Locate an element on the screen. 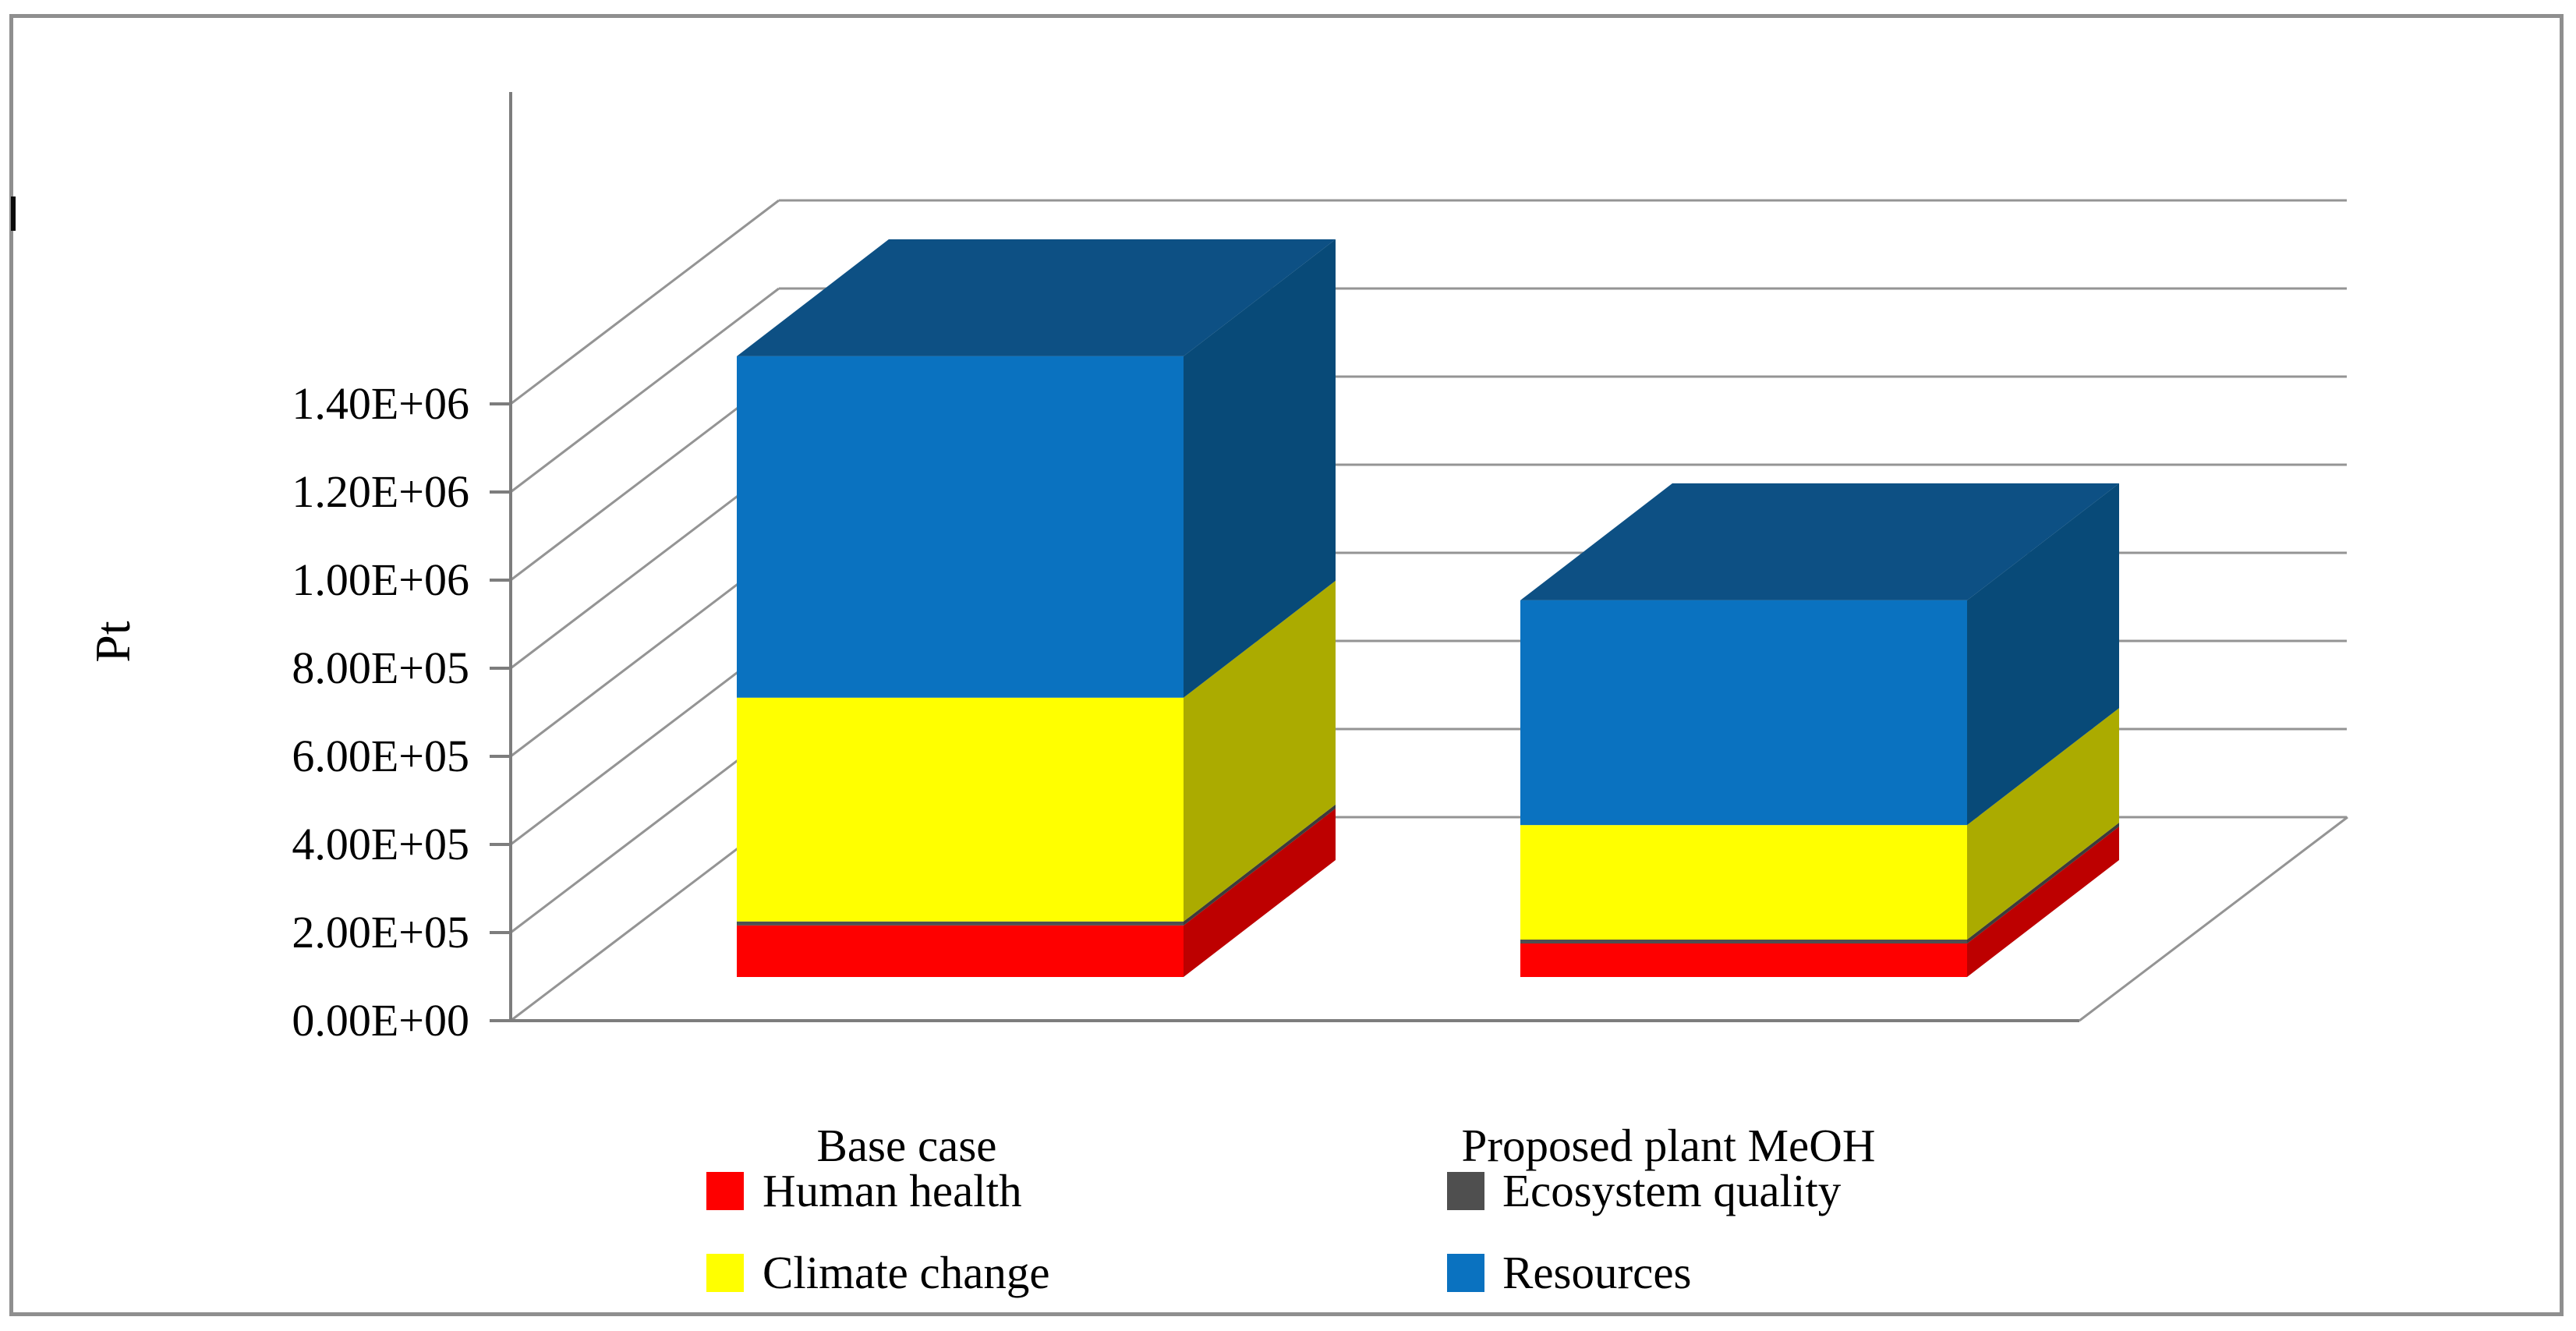 The height and width of the screenshot is (1331, 2576). y-axis-tick-label: 0.00E+00 is located at coordinates (380, 1021).